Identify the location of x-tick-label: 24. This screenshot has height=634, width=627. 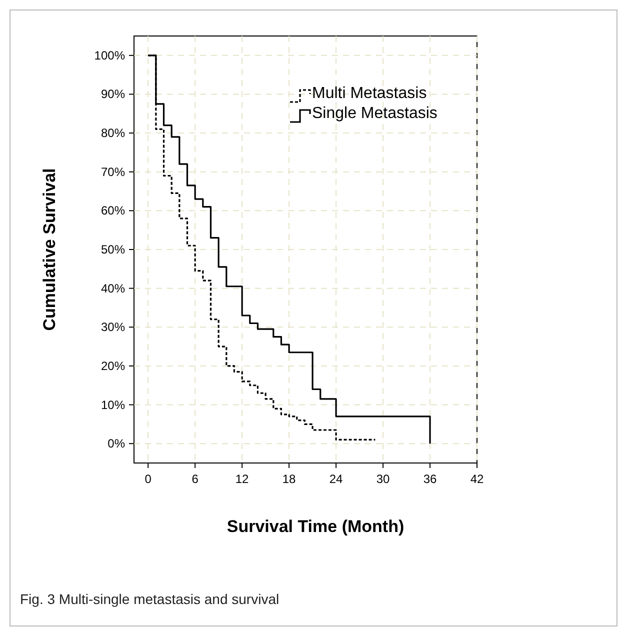
(336, 479).